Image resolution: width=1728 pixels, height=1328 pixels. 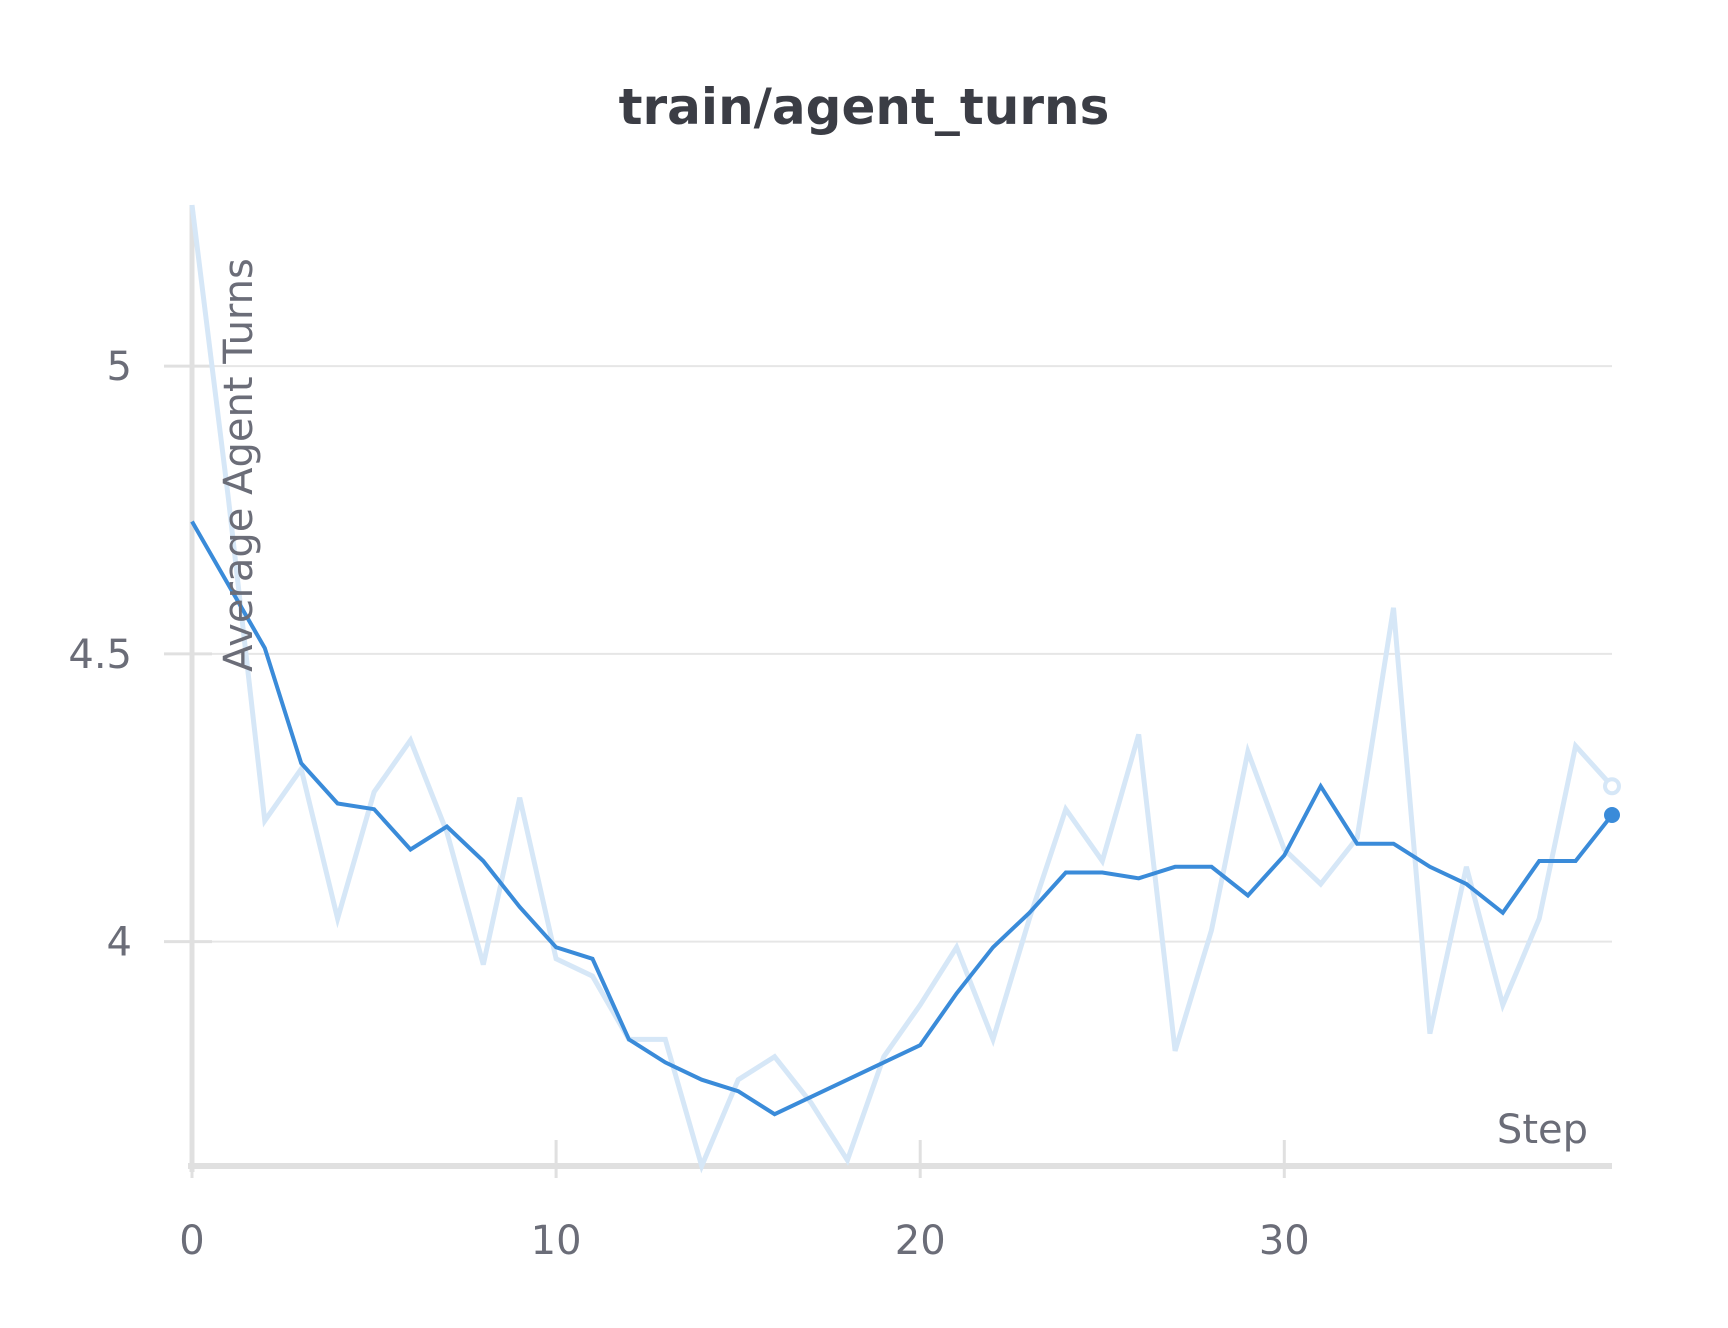 What do you see at coordinates (864, 107) in the screenshot?
I see `chart-title: train/agent_turns` at bounding box center [864, 107].